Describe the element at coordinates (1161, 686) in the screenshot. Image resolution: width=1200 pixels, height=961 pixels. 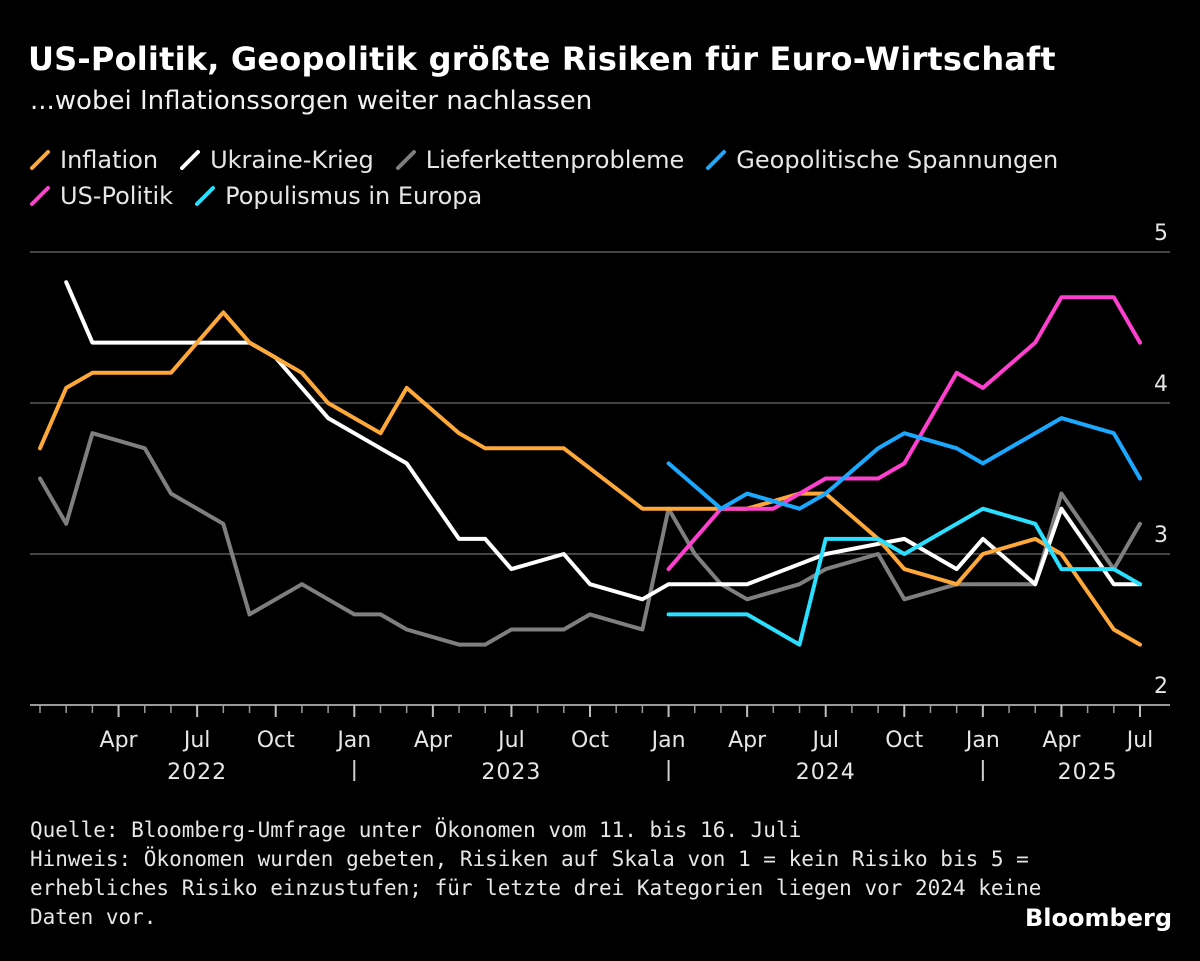
I see `y-tick-label: 2` at that location.